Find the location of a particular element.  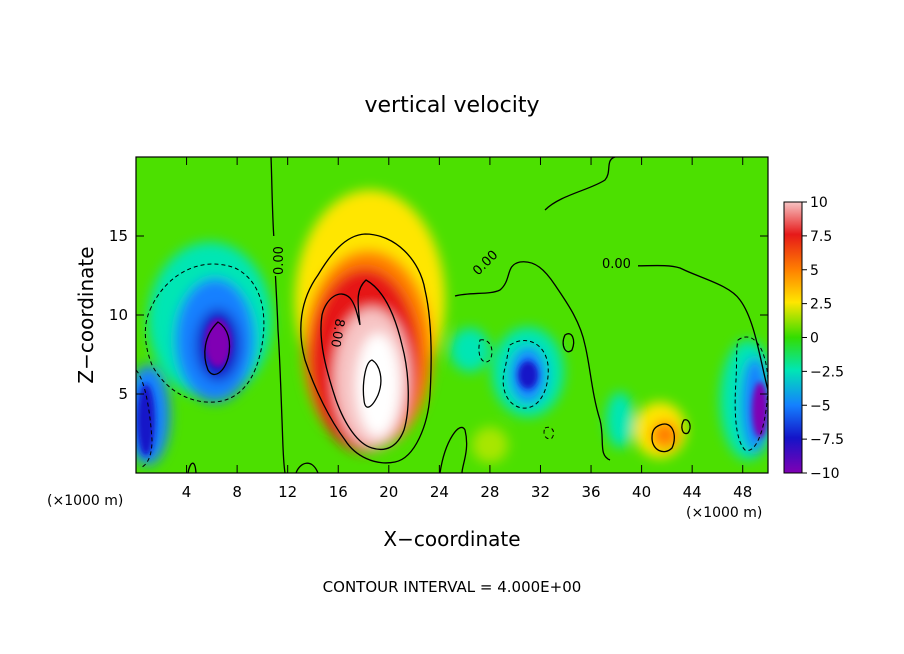

contour-line-labels: 0.00 0.00 0.00 8.00 is located at coordinates (454, 292).